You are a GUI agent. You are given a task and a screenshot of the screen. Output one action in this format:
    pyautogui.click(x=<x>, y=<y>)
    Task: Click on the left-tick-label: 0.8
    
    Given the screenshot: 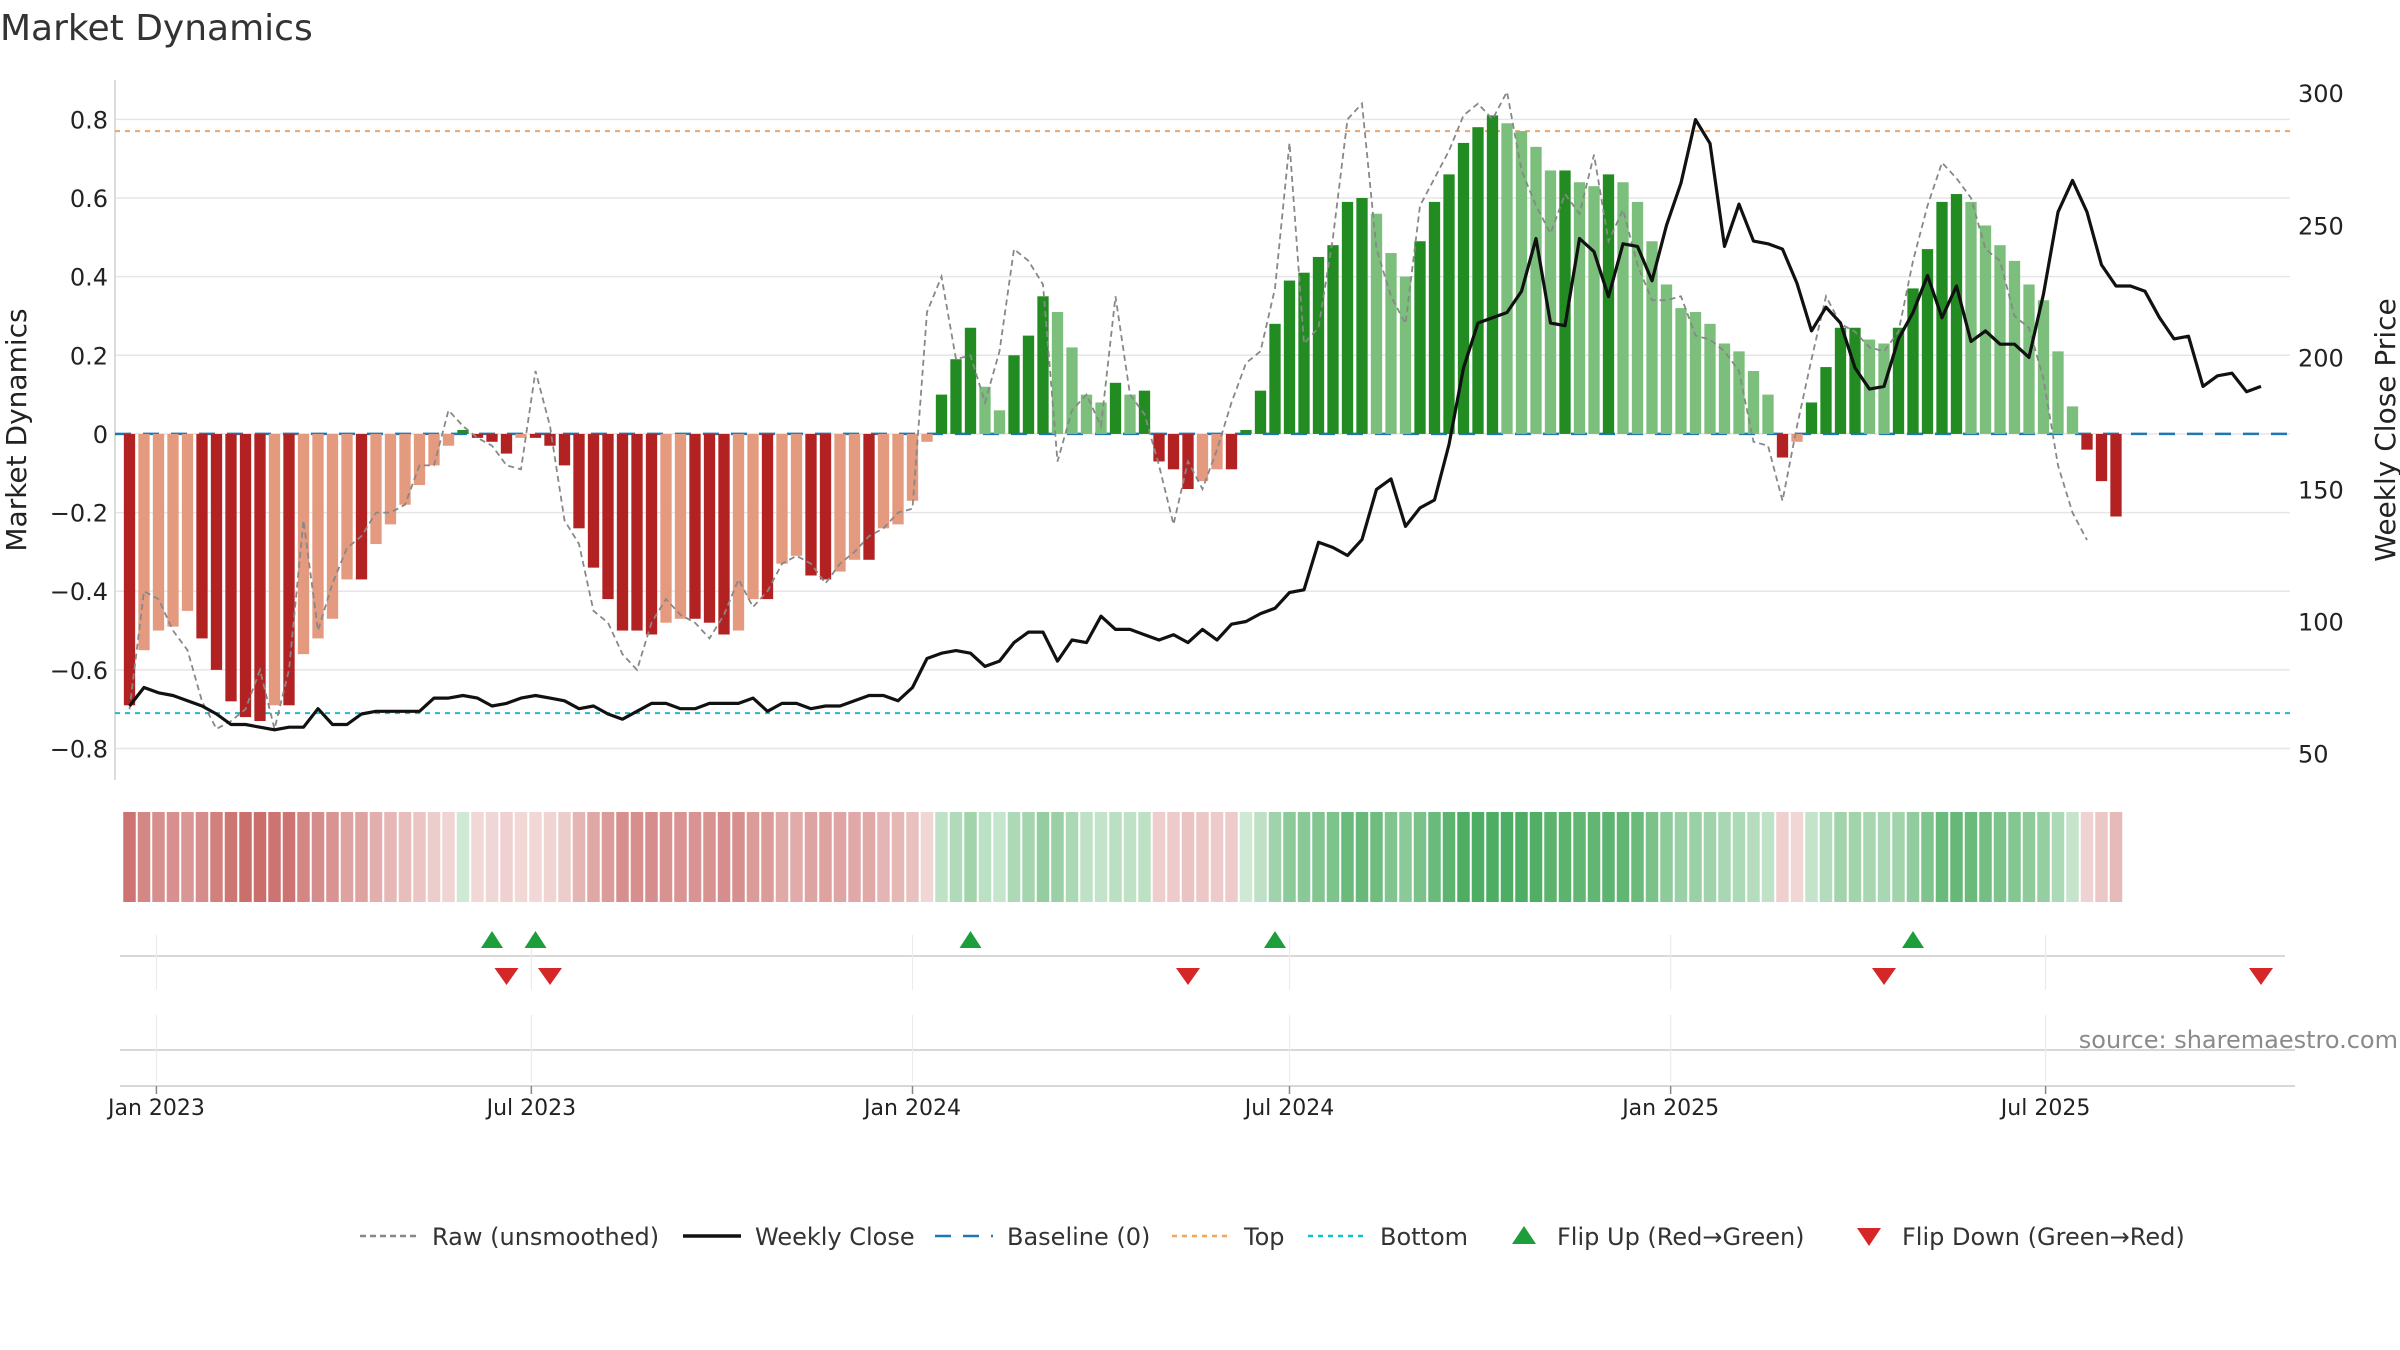 What is the action you would take?
    pyautogui.click(x=89, y=120)
    